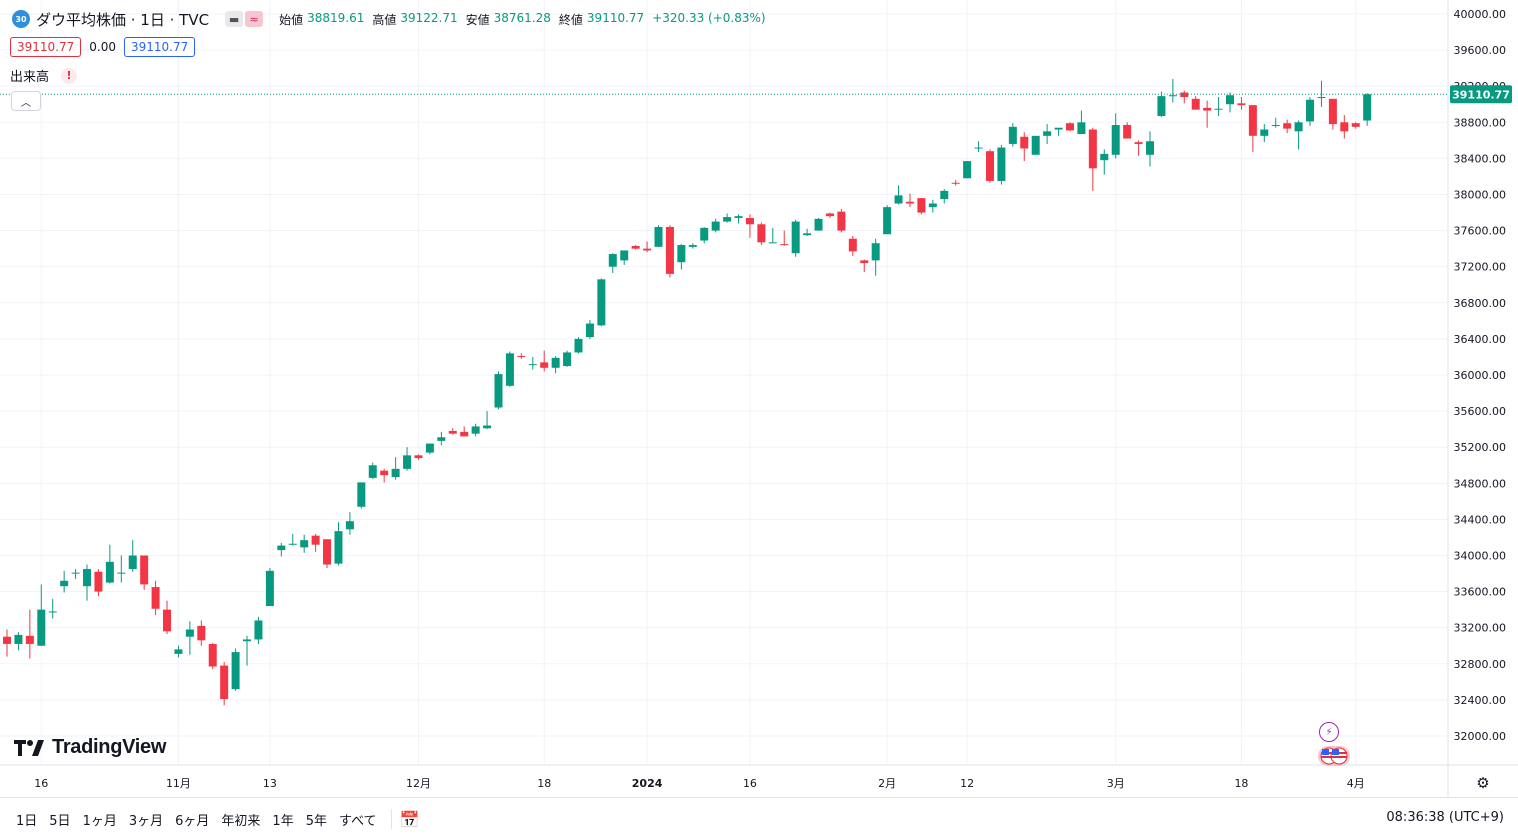 The width and height of the screenshot is (1518, 840). What do you see at coordinates (60, 821) in the screenshot?
I see `range-5d-button: 5日` at bounding box center [60, 821].